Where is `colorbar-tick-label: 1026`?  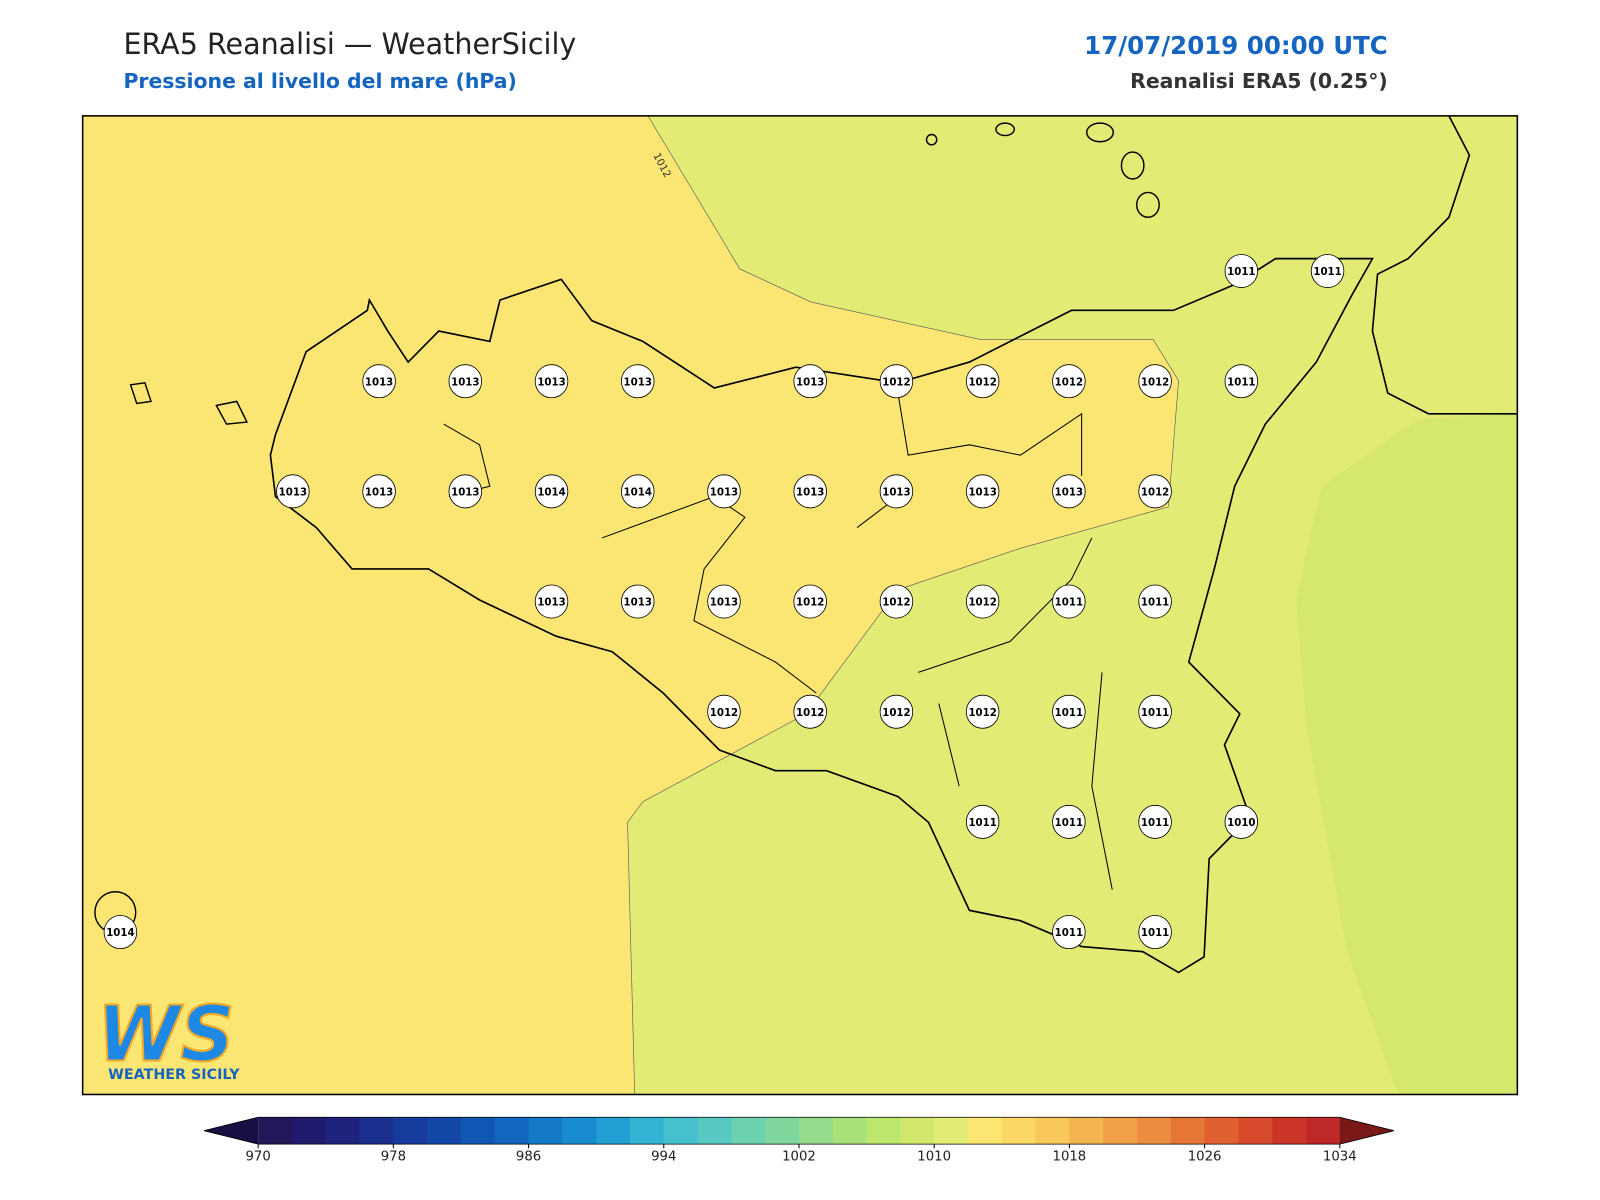
colorbar-tick-label: 1026 is located at coordinates (1205, 1157).